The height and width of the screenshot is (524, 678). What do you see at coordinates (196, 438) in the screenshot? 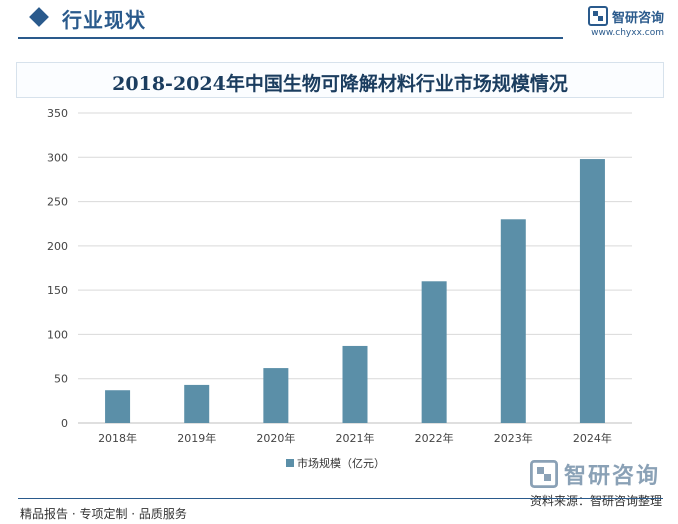
I see `x-tick-label: 2019年` at bounding box center [196, 438].